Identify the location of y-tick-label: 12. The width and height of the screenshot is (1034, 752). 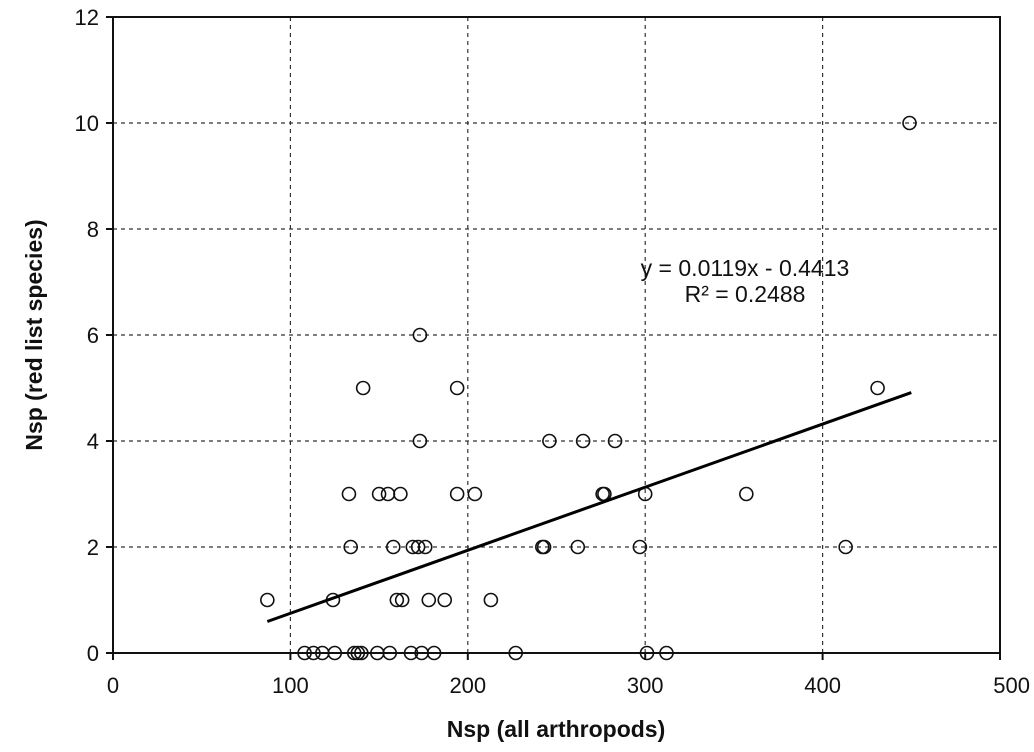
(87, 17).